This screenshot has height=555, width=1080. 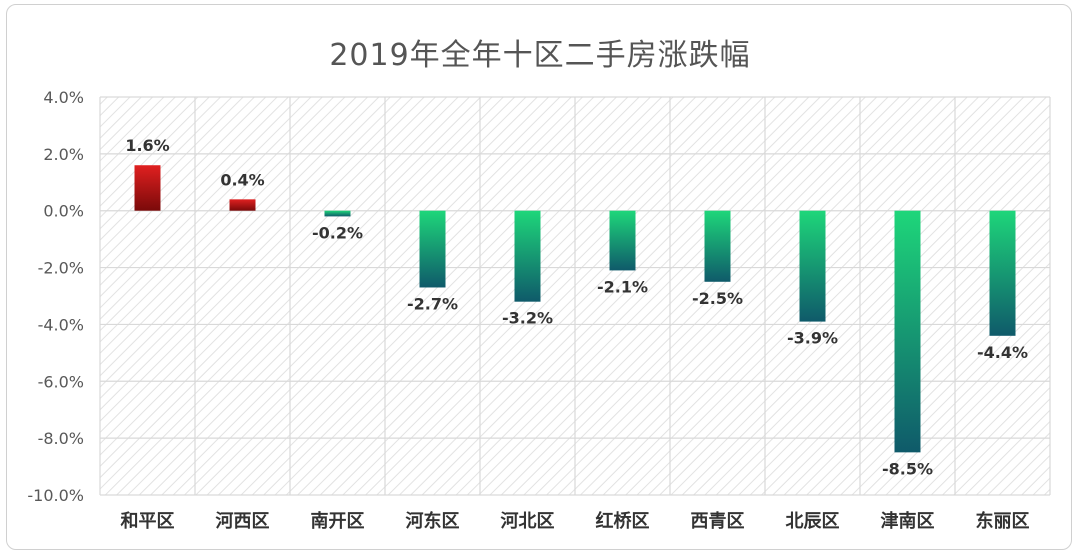 What do you see at coordinates (337, 232) in the screenshot?
I see `data-label: -0.2%` at bounding box center [337, 232].